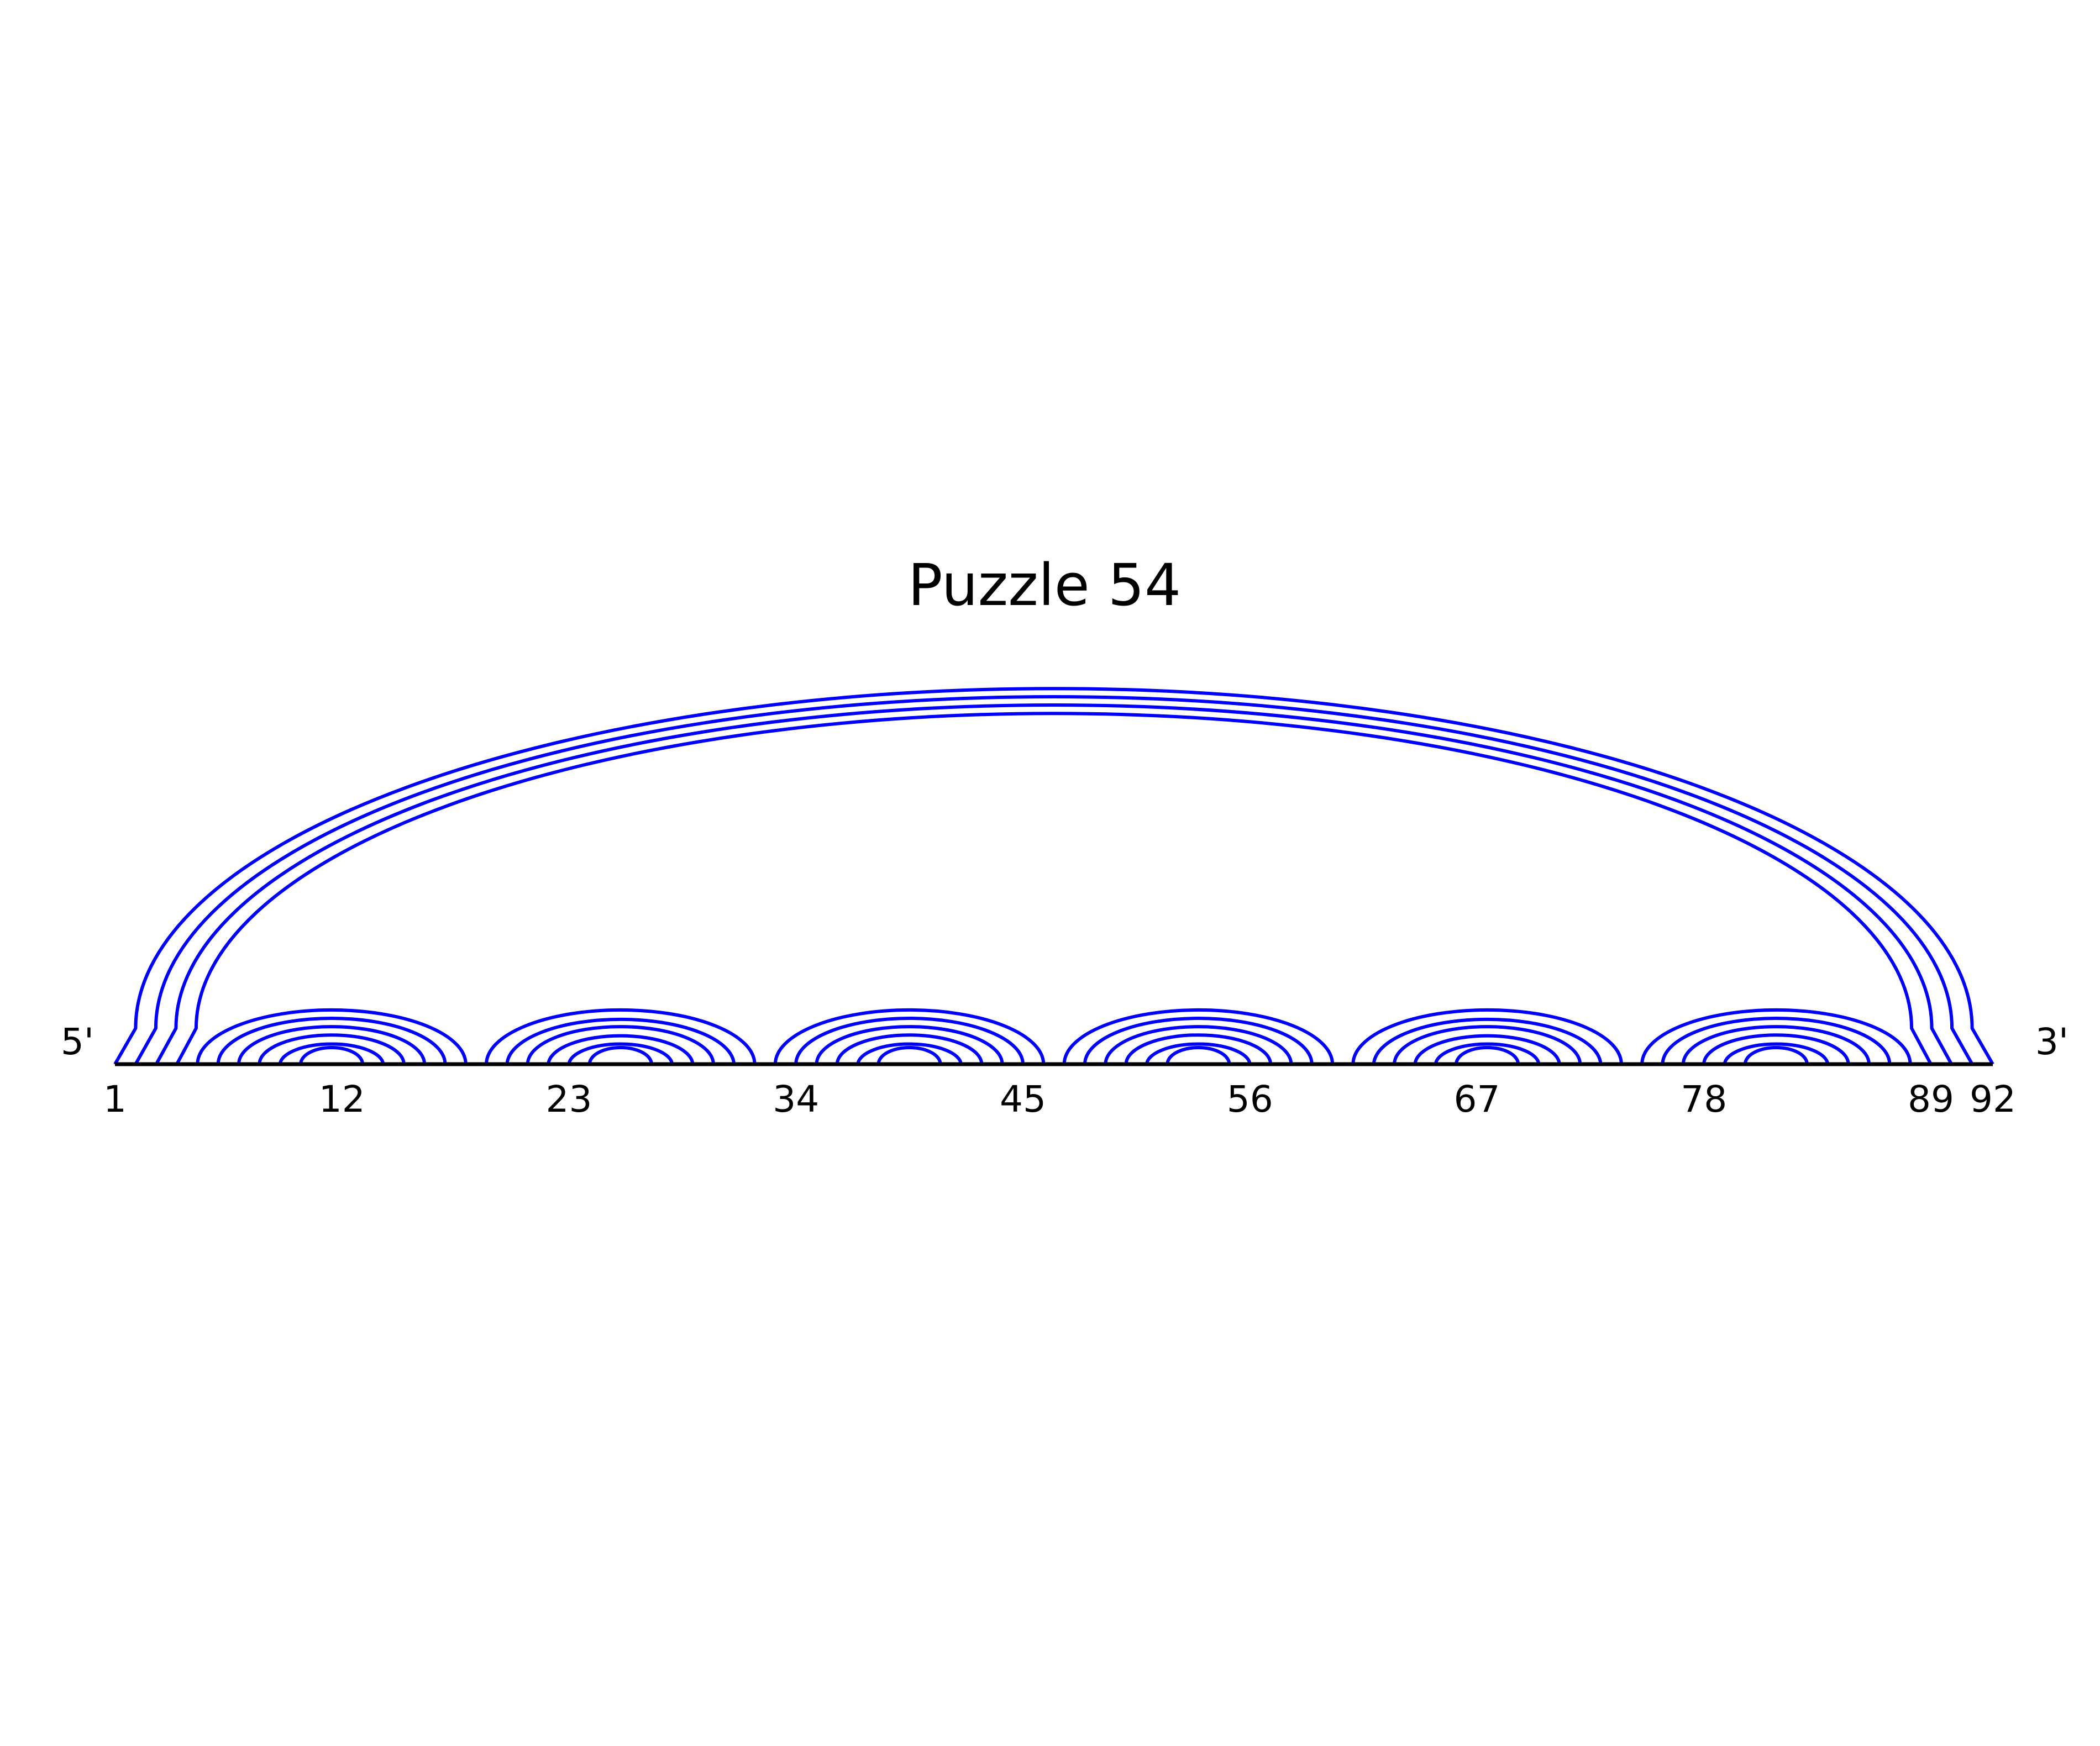  I want to click on tick-label-45: 45, so click(1023, 1099).